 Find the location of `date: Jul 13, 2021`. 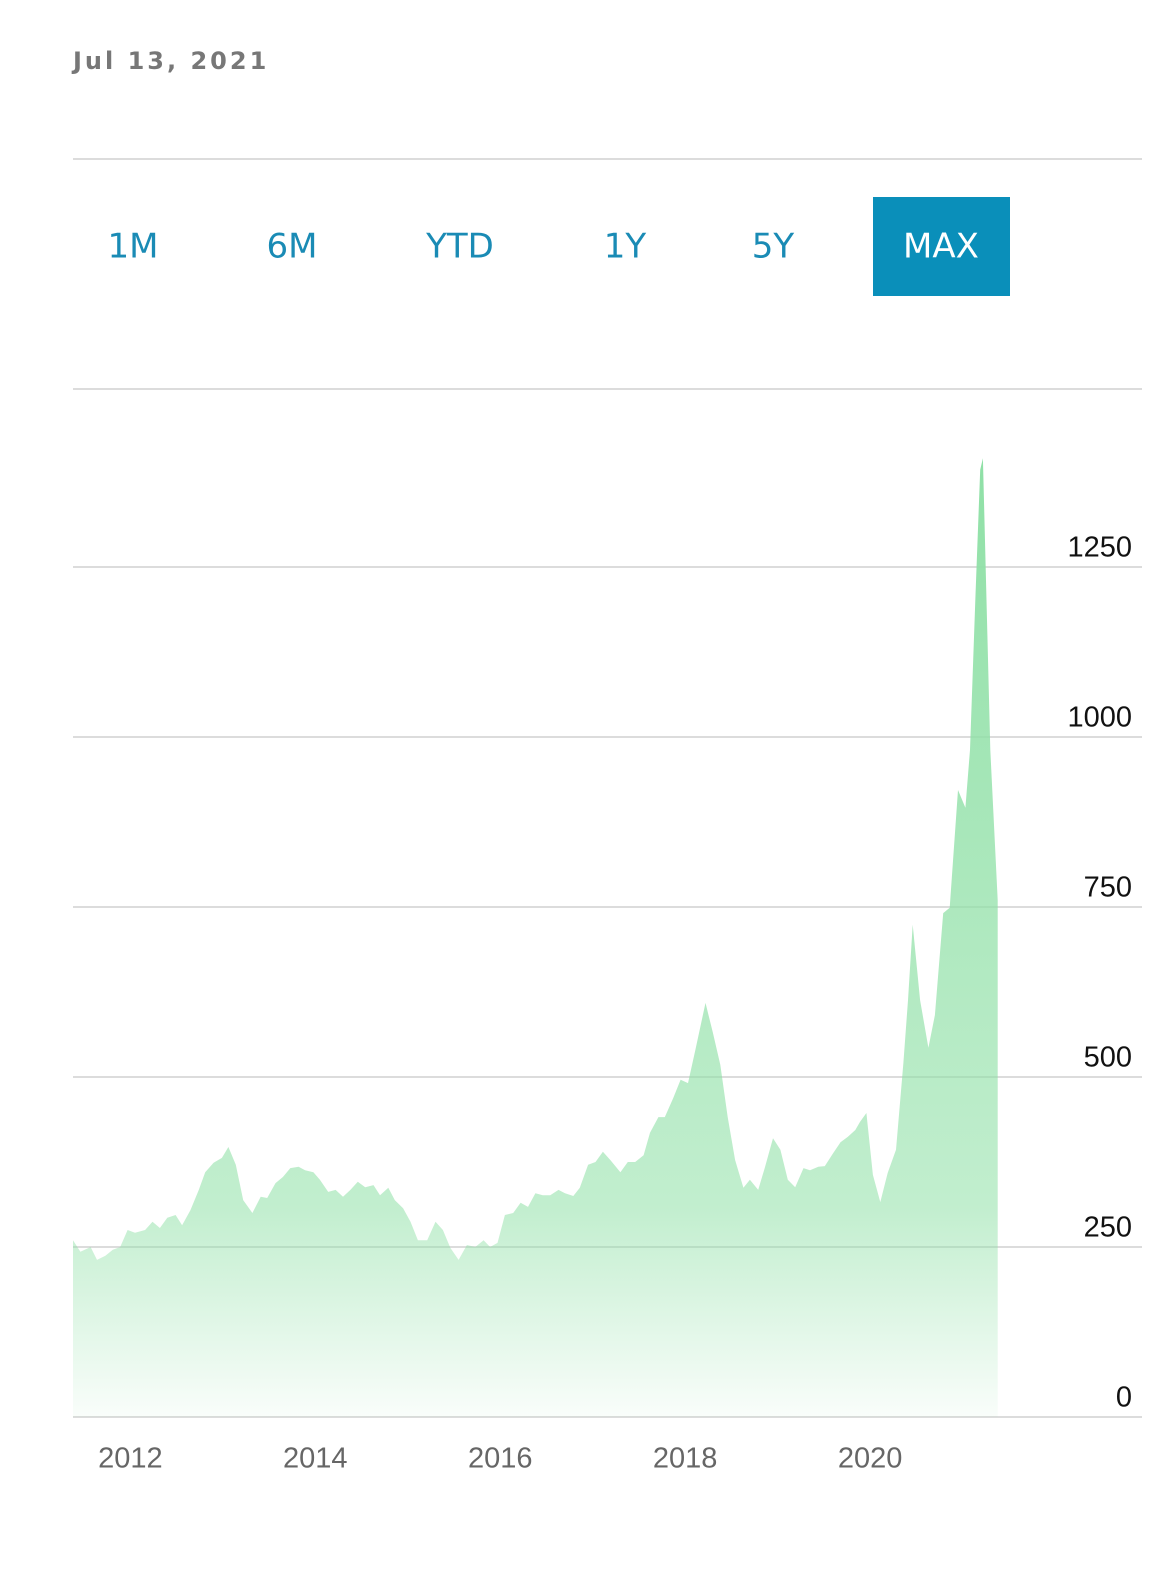

date: Jul 13, 2021 is located at coordinates (170, 61).